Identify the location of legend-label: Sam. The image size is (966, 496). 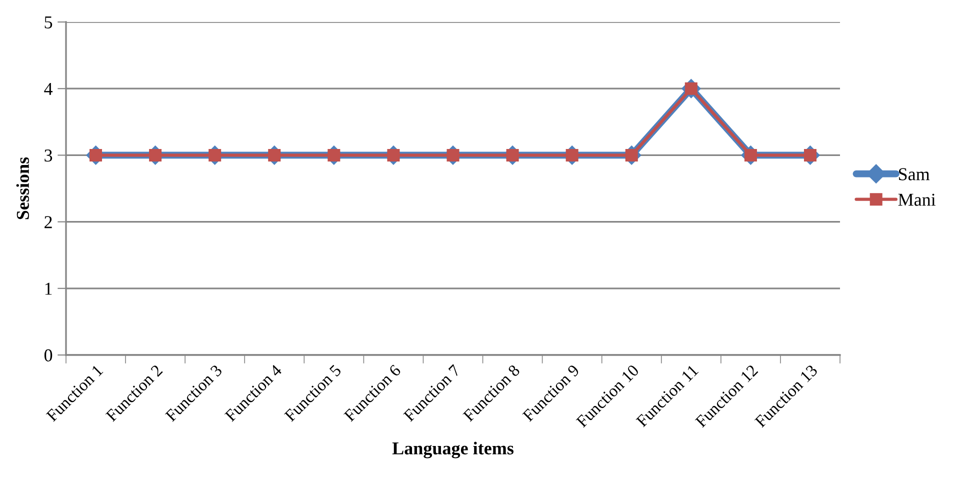
(914, 174).